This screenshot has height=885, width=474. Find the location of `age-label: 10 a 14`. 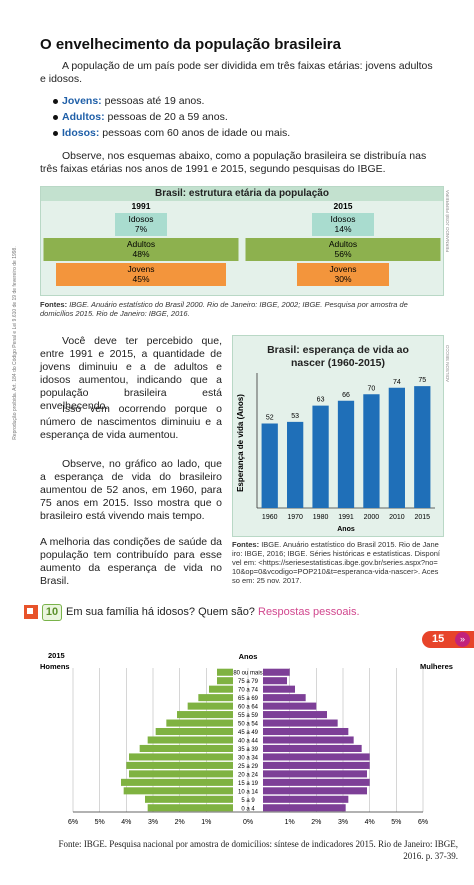

age-label: 10 a 14 is located at coordinates (248, 792).